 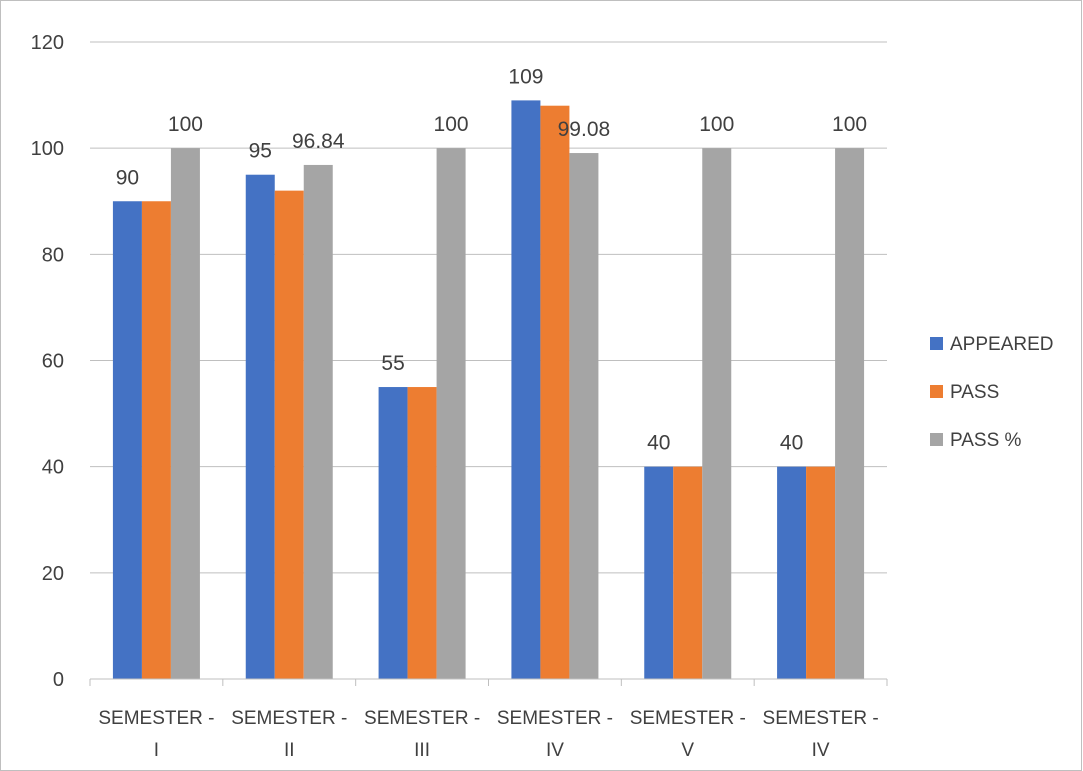 What do you see at coordinates (127, 177) in the screenshot?
I see `data-label: 90` at bounding box center [127, 177].